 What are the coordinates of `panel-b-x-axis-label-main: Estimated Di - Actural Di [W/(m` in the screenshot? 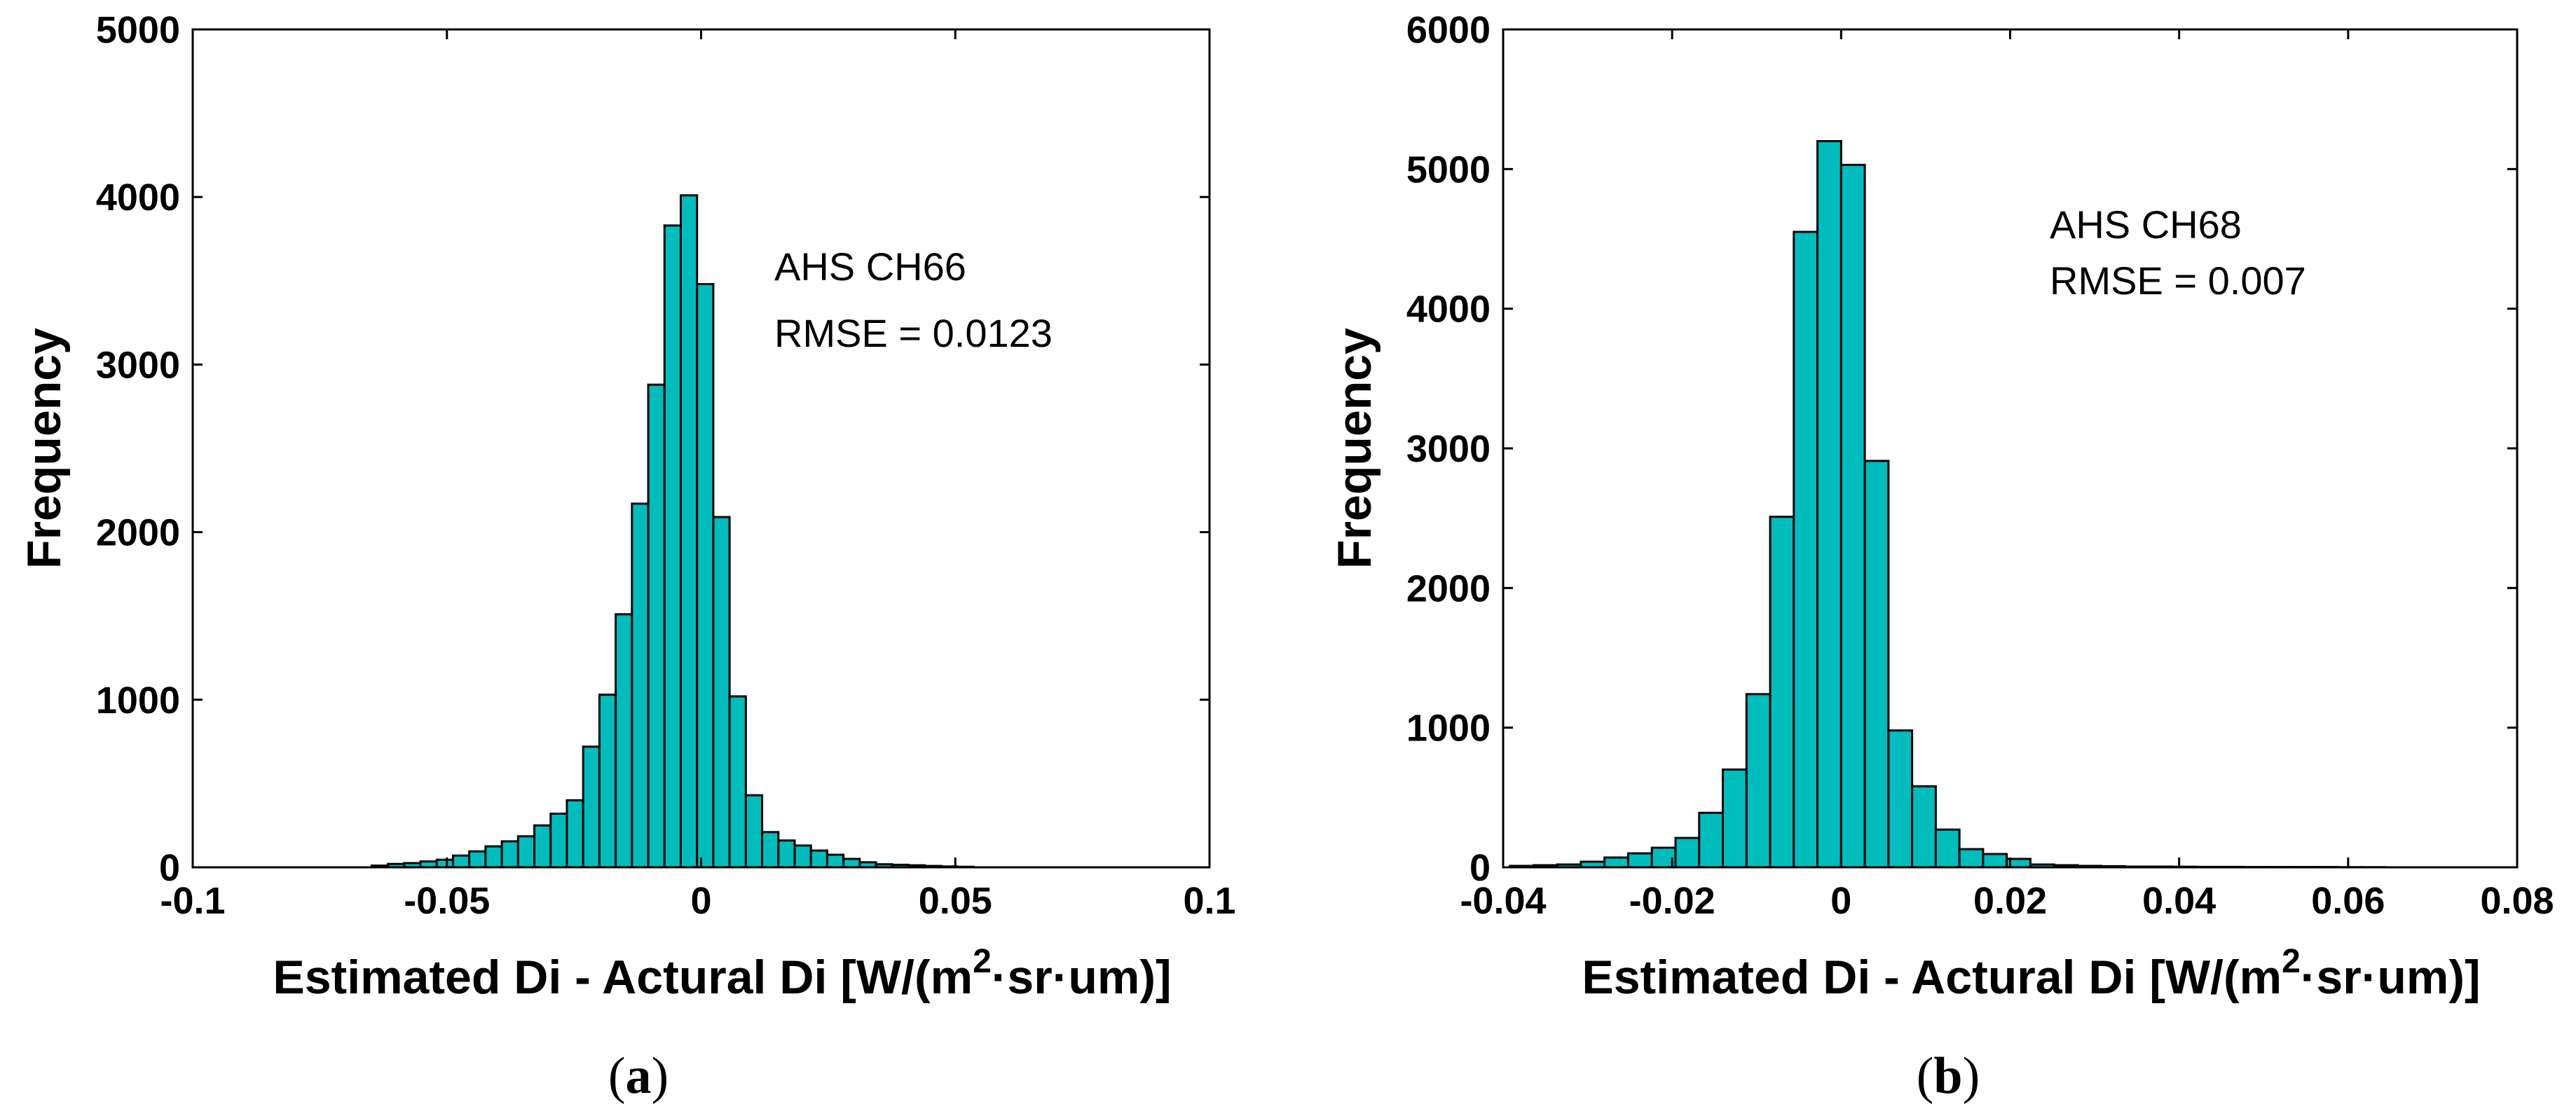 It's located at (1932, 977).